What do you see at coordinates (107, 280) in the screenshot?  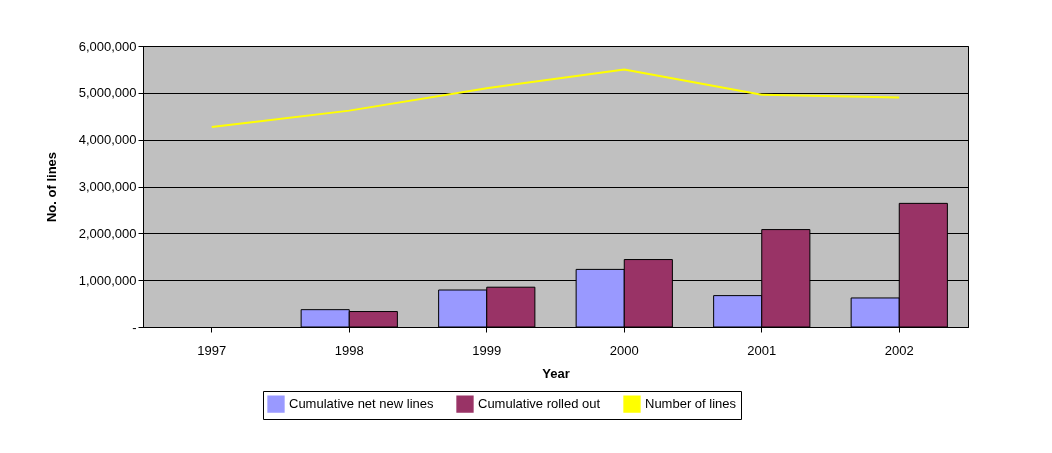 I see `y-tick-label: 1,000,000` at bounding box center [107, 280].